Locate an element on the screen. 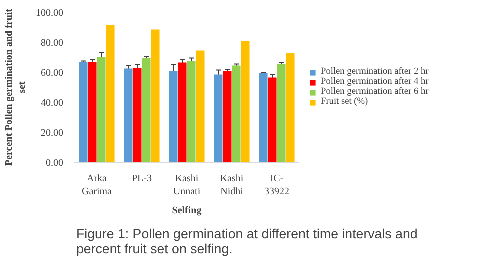  x-tick-label: Arka Garima is located at coordinates (97, 186).